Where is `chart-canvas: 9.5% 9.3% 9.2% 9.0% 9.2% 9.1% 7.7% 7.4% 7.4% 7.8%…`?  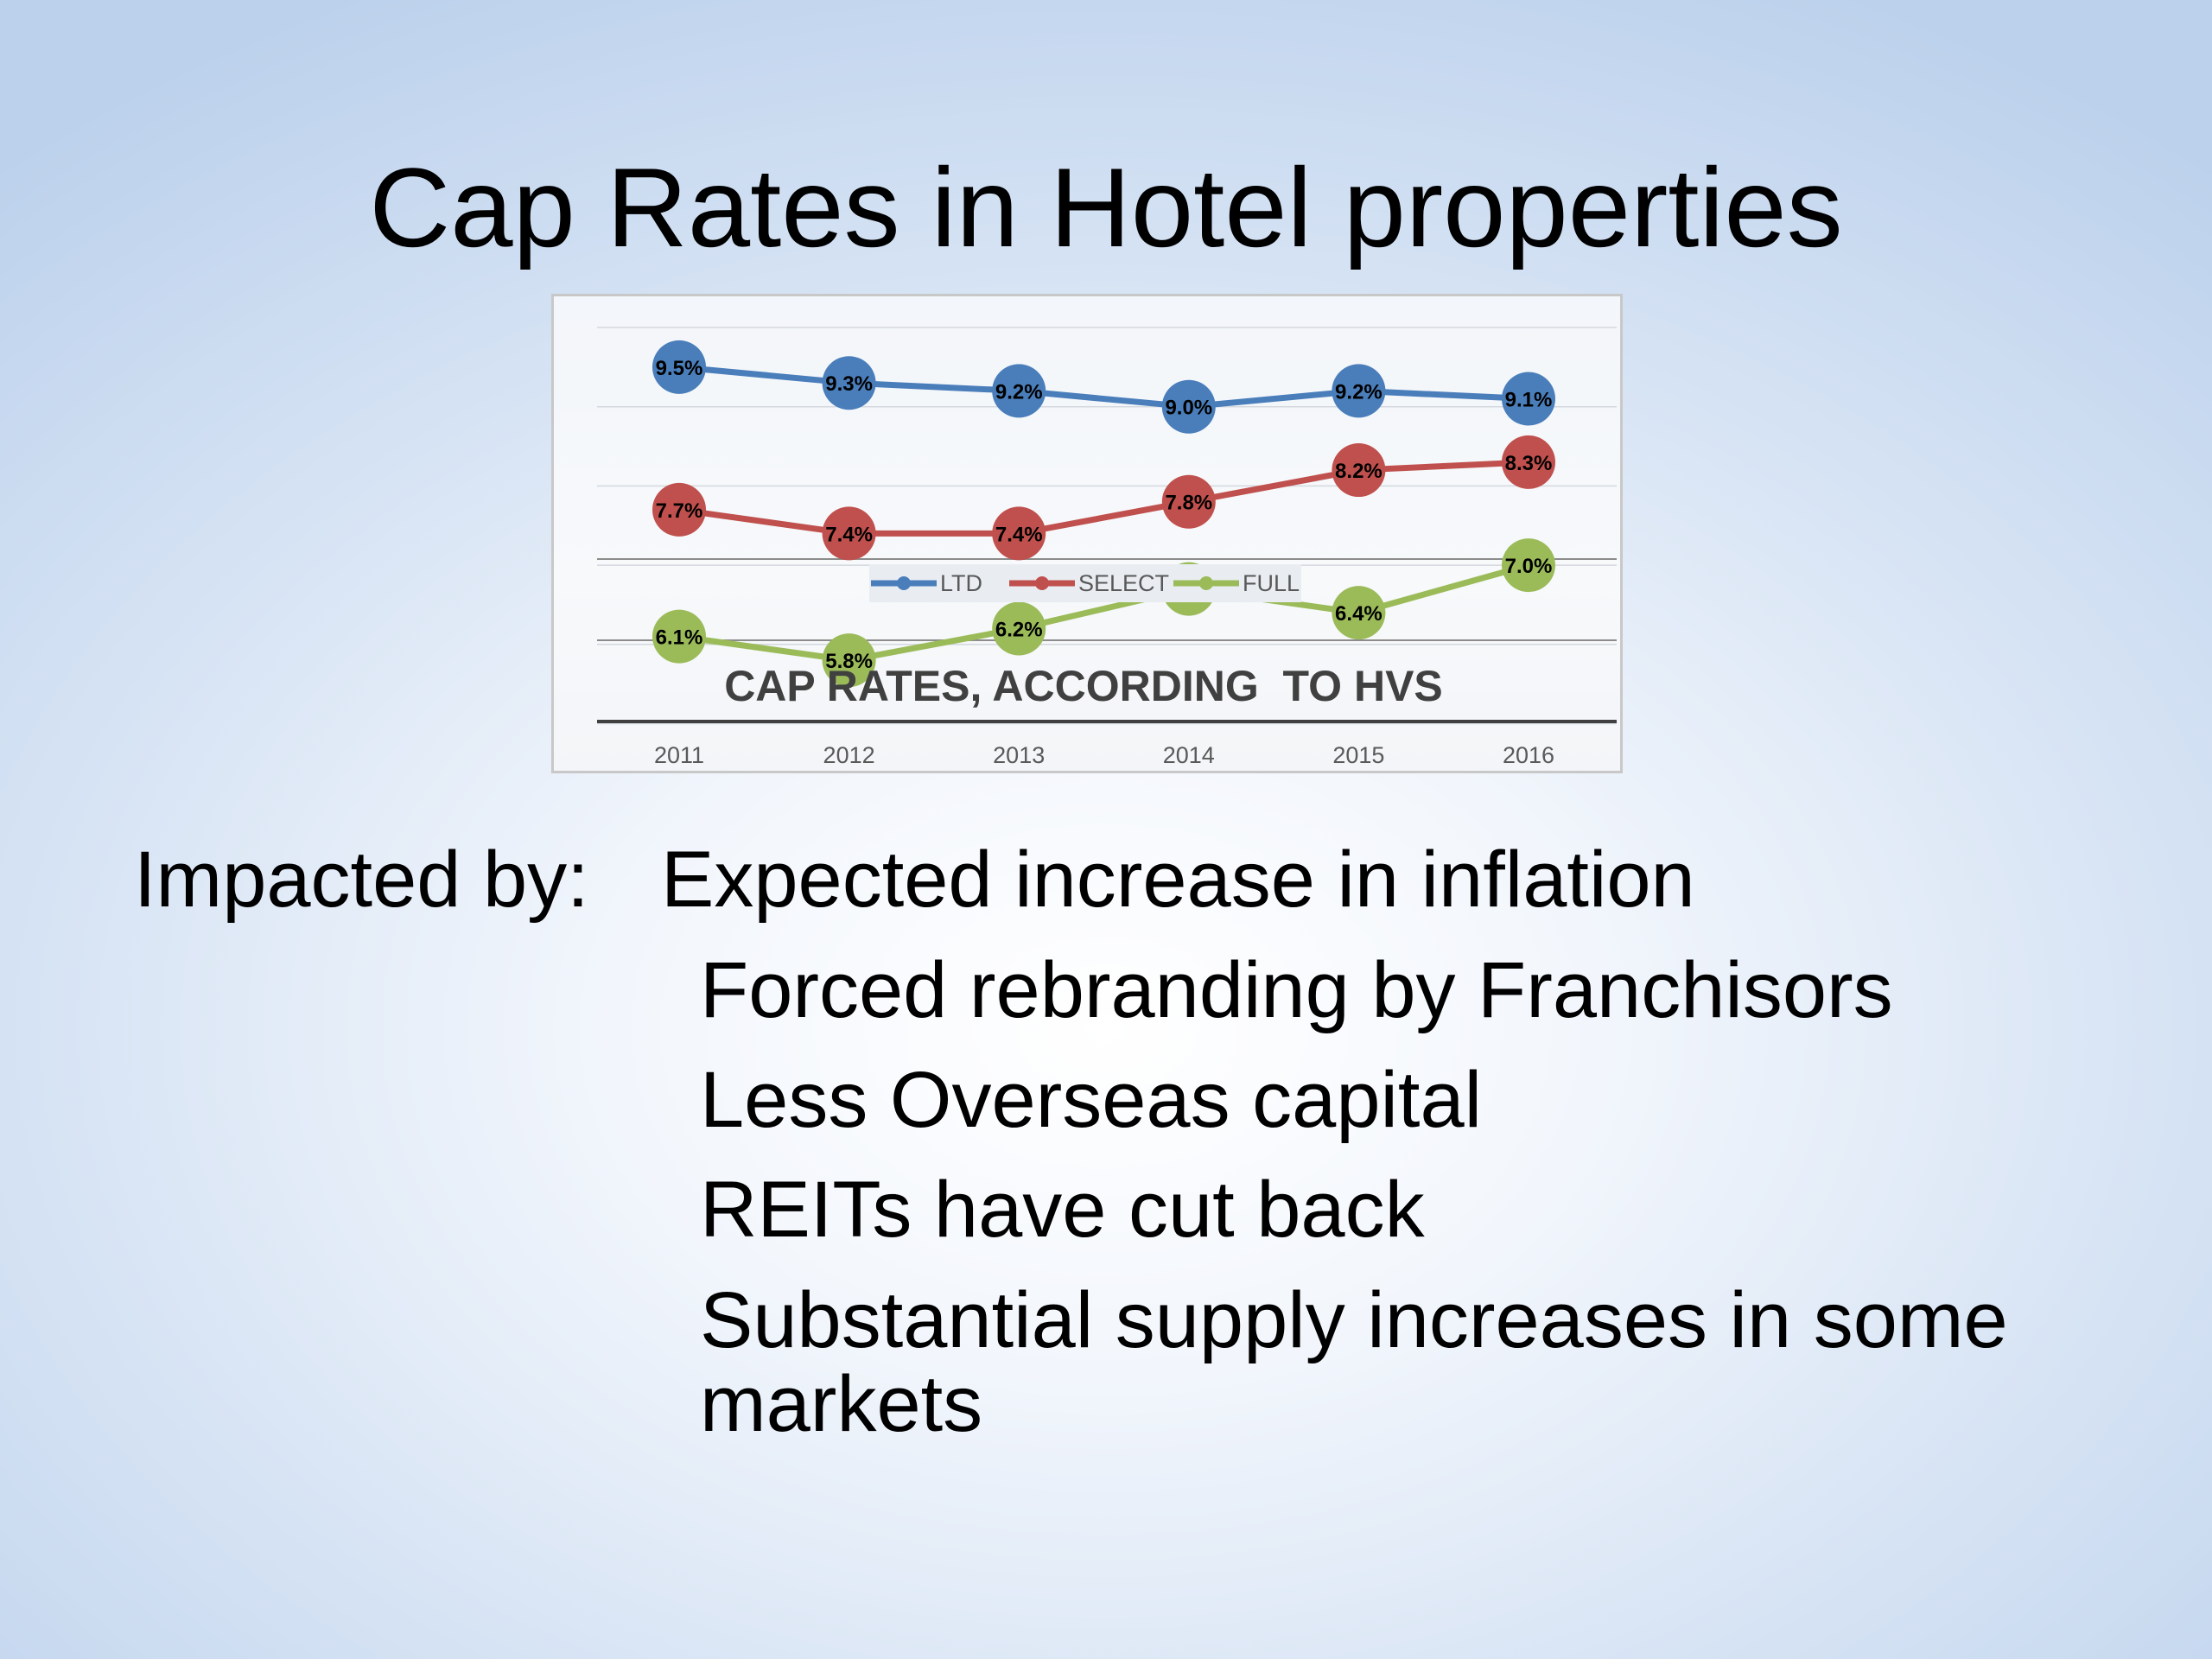 chart-canvas: 9.5% 9.3% 9.2% 9.0% 9.2% 9.1% 7.7% 7.4% 7.4% 7.8%… is located at coordinates (1107, 547).